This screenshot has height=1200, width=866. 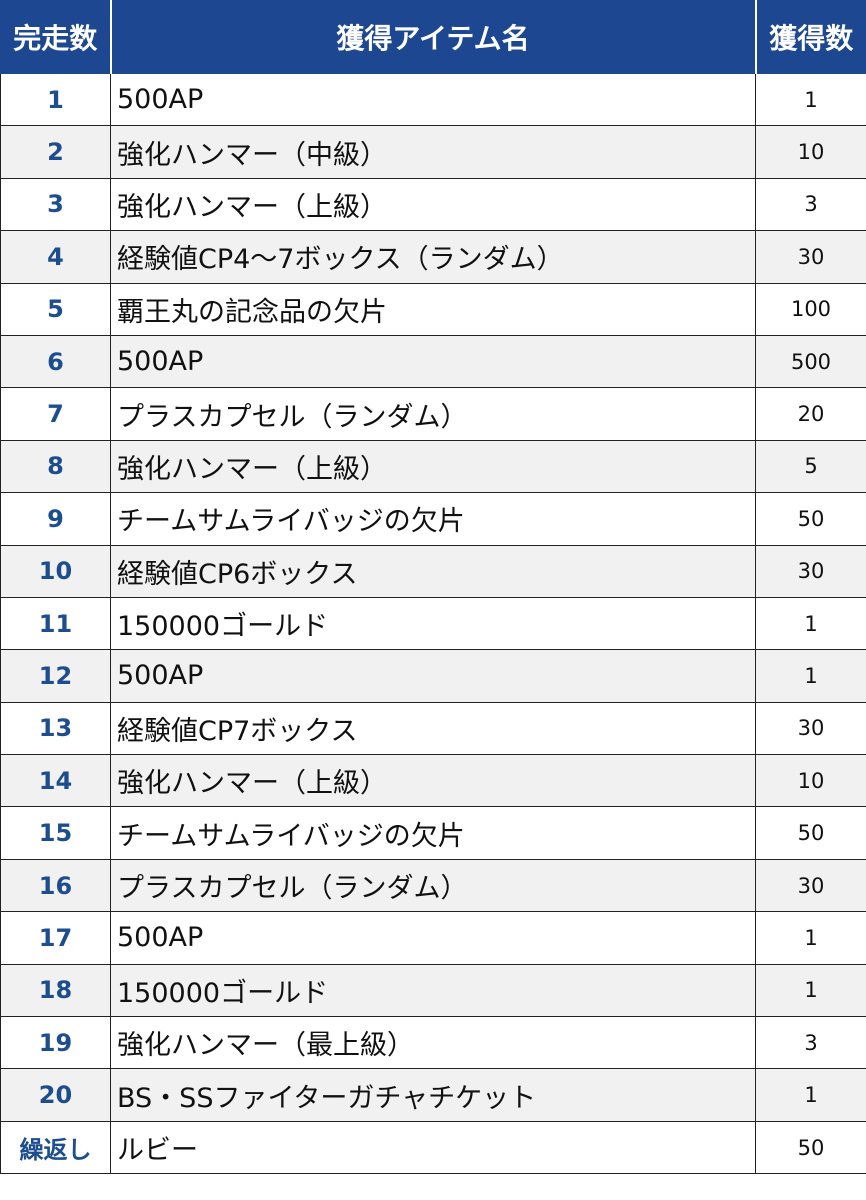 I want to click on run-count-cell: 繰返し, so click(x=55, y=1147).